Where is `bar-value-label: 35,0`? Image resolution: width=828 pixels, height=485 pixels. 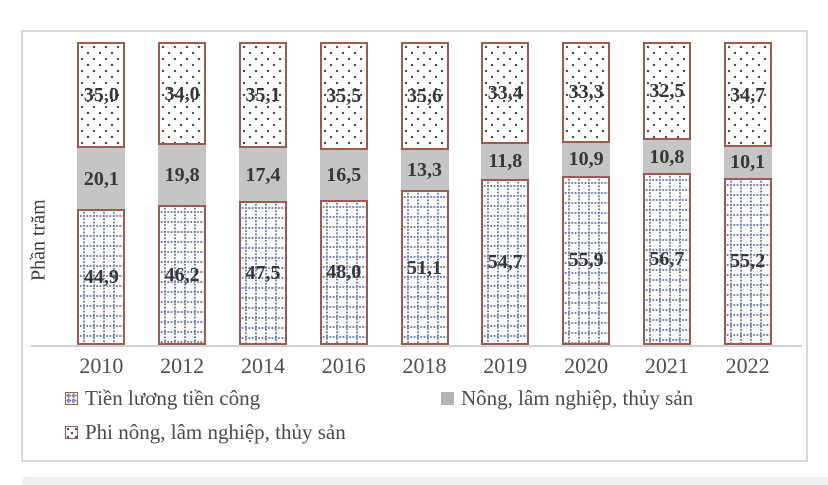
bar-value-label: 35,0 is located at coordinates (101, 95).